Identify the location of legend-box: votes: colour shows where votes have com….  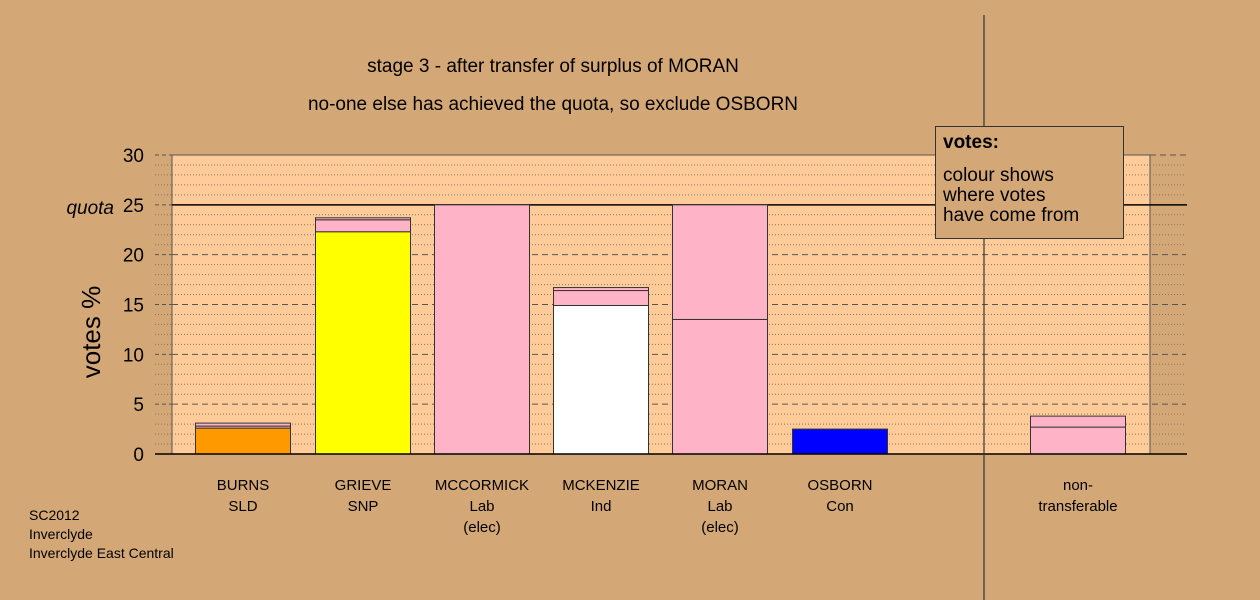
(1029, 182).